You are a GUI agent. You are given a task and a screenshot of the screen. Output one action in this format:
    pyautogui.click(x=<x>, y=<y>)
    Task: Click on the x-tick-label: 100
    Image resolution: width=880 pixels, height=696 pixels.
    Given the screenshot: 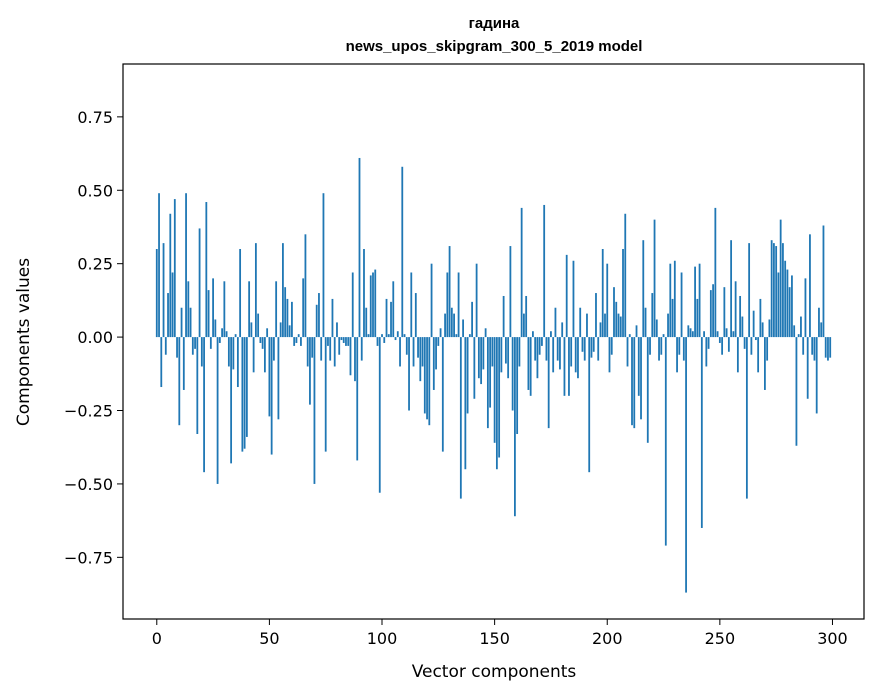 What is the action you would take?
    pyautogui.click(x=382, y=638)
    